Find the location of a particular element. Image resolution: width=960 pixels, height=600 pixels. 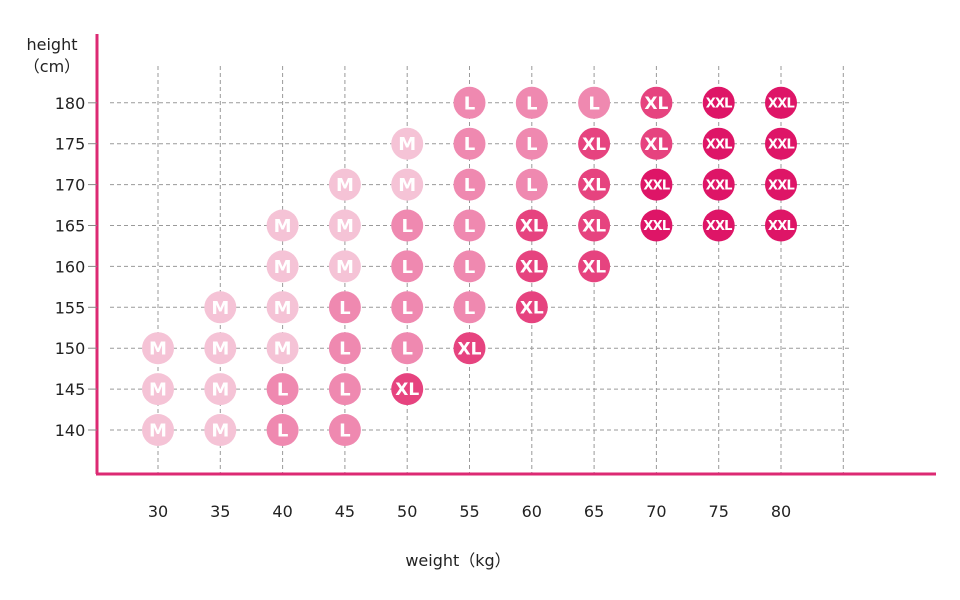

y-axis-title-line2: （cm） is located at coordinates (52, 66).